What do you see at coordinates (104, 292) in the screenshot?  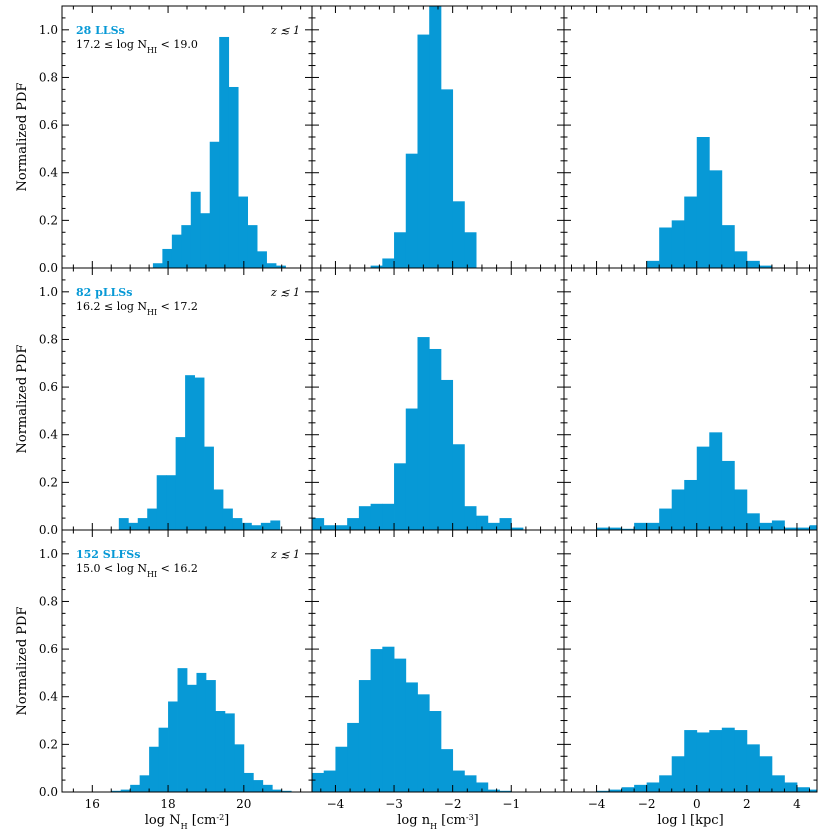 I see `sample-title: 82 pLLSs` at bounding box center [104, 292].